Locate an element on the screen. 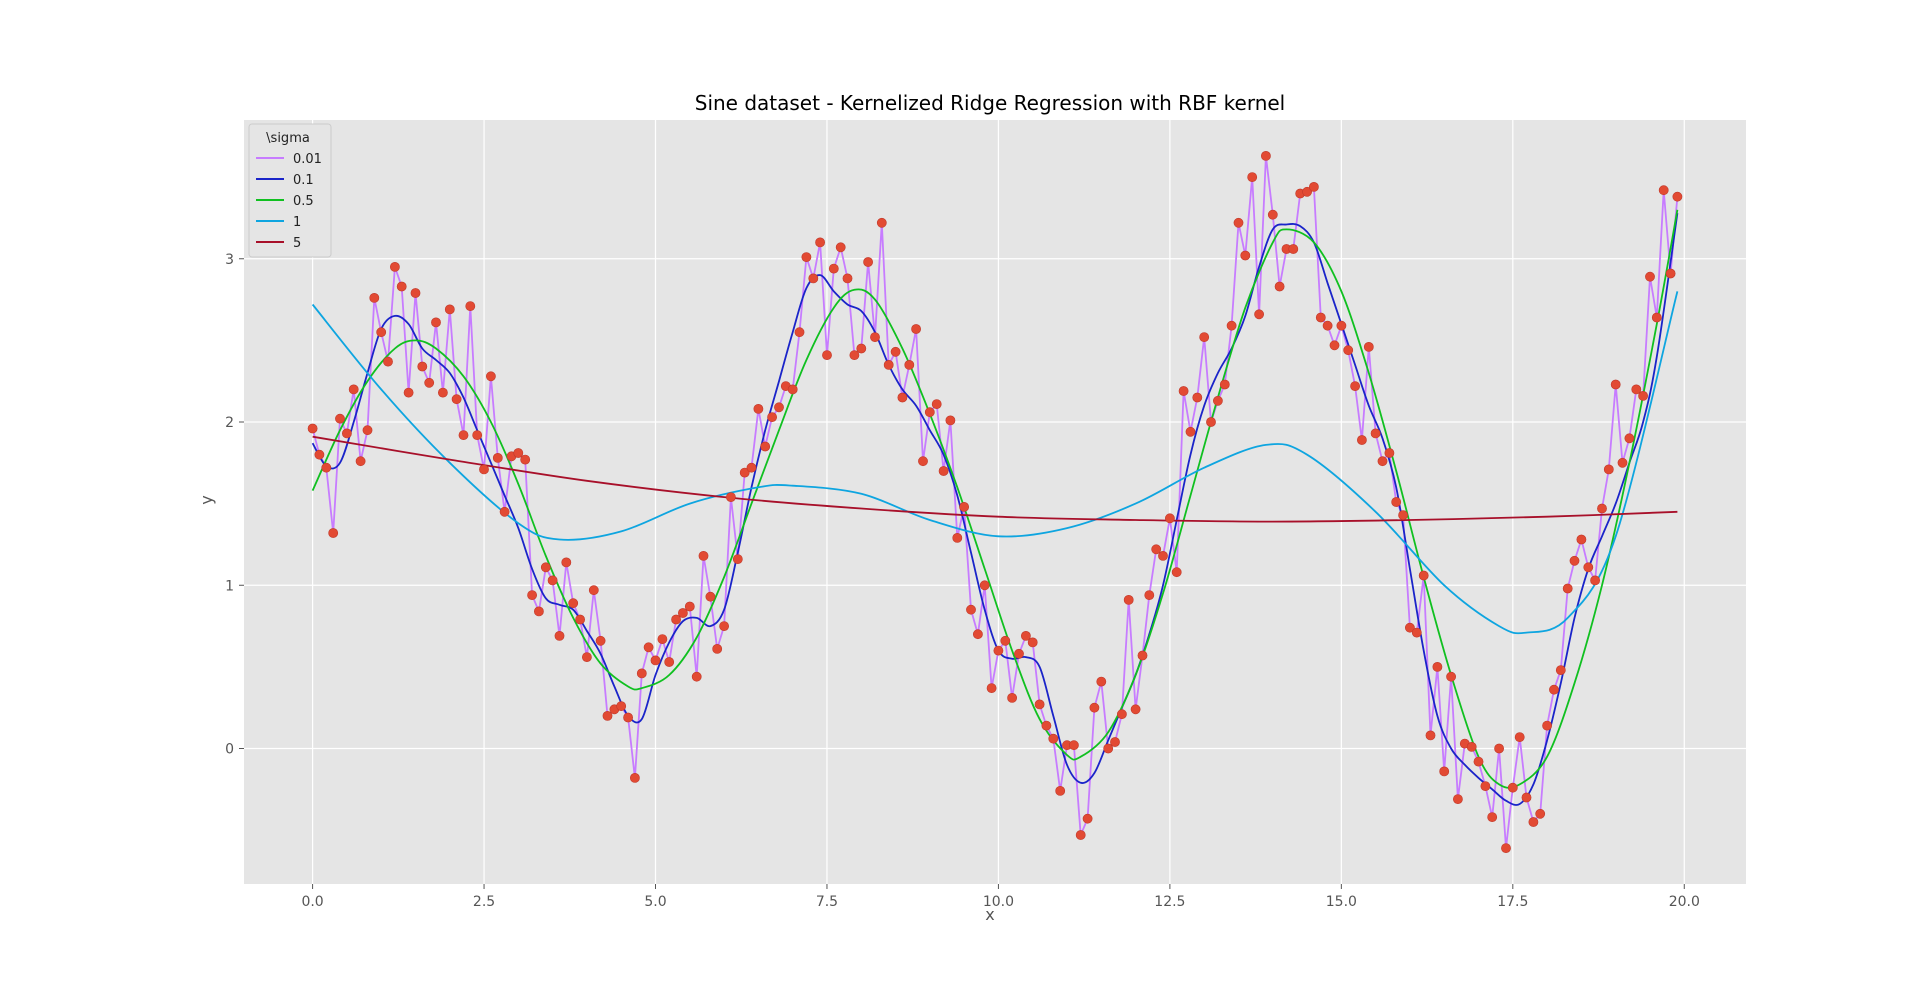 The width and height of the screenshot is (1920, 987). x-tick-label: 17.5 is located at coordinates (1512, 902).